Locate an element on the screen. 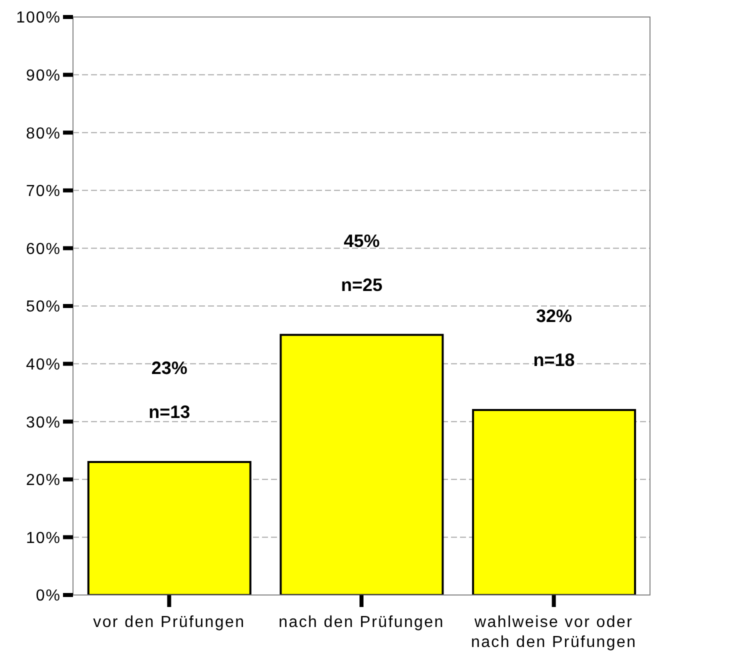  y-tick-label: 50% is located at coordinates (43, 307).